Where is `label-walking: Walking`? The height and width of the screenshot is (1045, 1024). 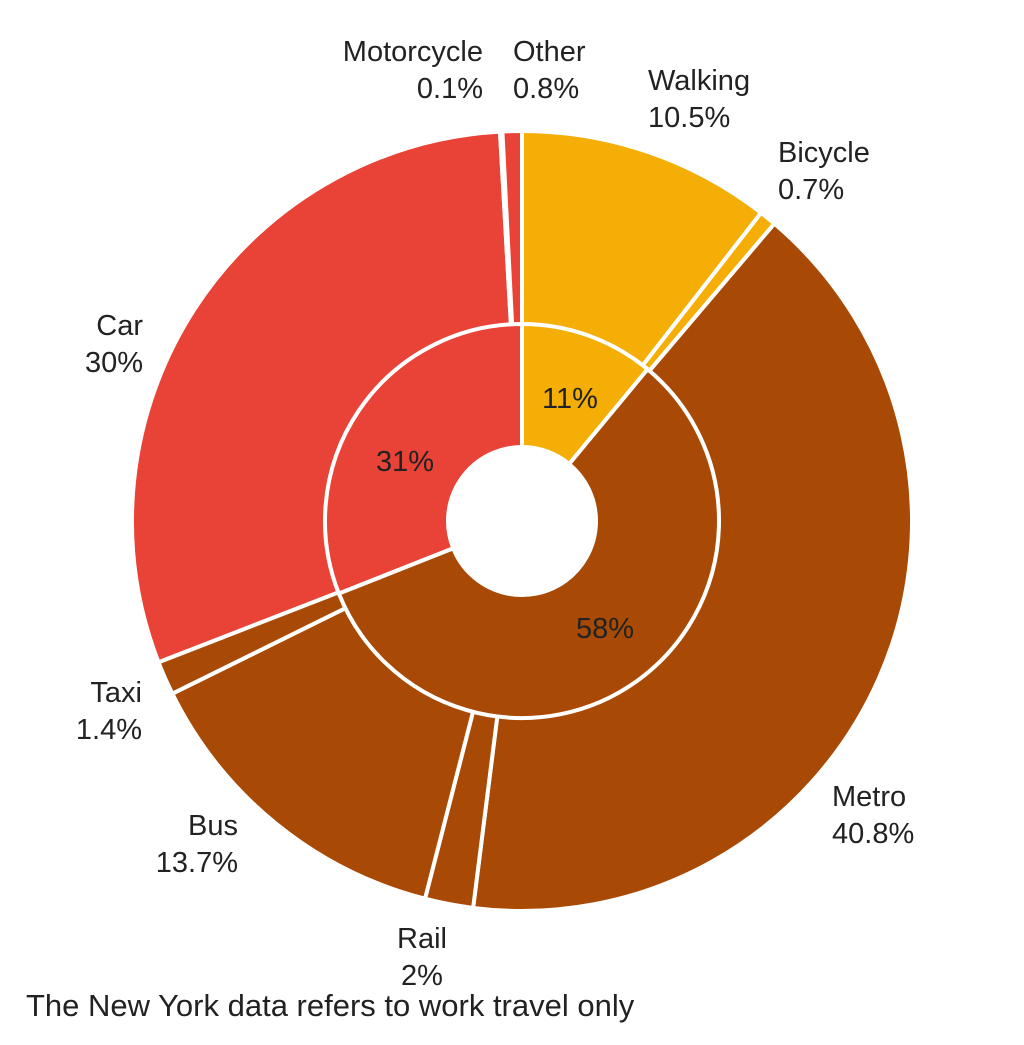
label-walking: Walking is located at coordinates (699, 81).